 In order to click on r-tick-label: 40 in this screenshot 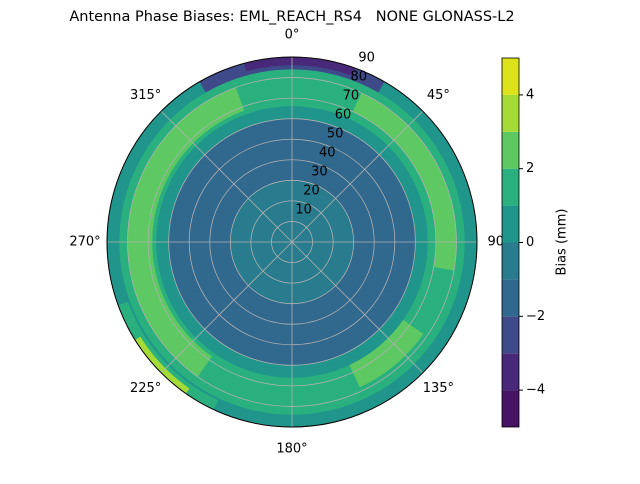, I will do `click(327, 152)`.